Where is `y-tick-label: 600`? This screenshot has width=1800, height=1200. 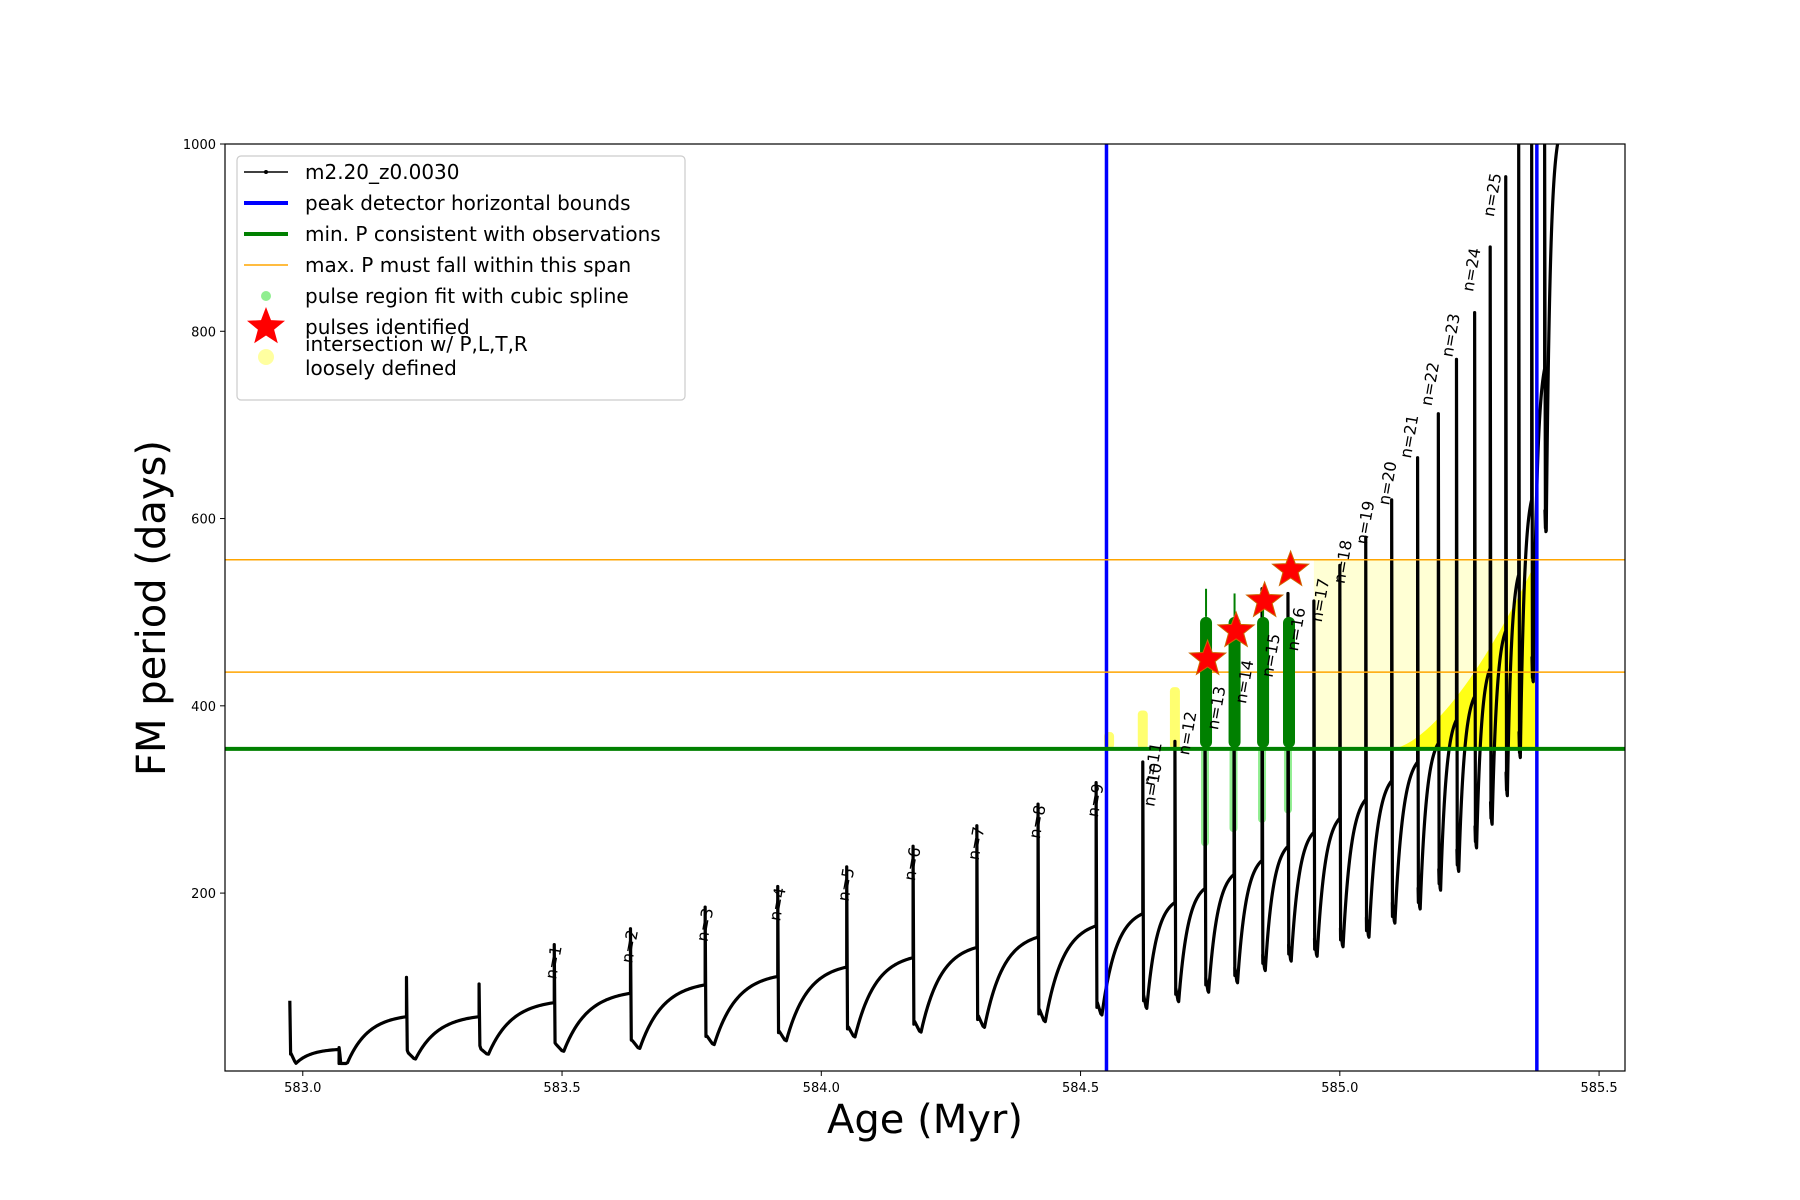 y-tick-label: 600 is located at coordinates (203, 520).